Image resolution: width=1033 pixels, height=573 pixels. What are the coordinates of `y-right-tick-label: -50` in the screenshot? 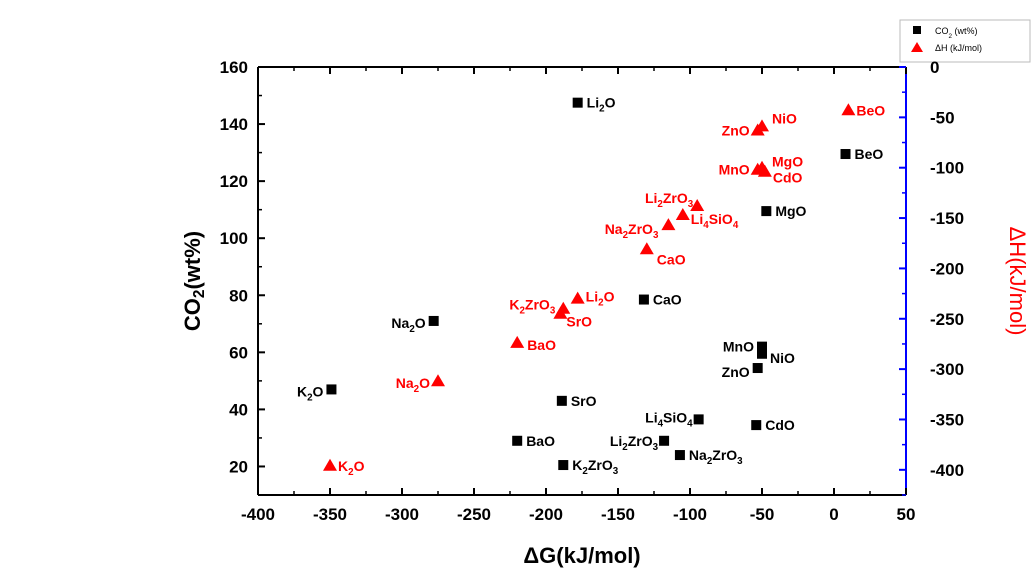 It's located at (942, 117).